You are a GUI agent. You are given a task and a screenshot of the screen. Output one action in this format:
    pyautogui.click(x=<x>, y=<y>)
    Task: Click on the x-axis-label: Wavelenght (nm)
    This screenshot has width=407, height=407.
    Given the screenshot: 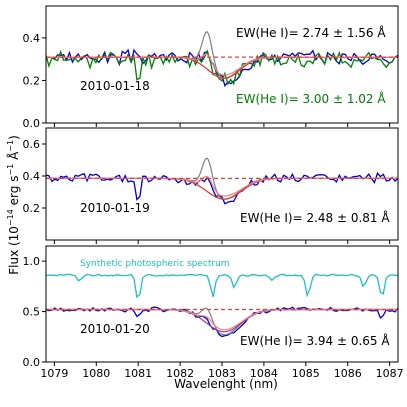 What is the action you would take?
    pyautogui.click(x=226, y=384)
    